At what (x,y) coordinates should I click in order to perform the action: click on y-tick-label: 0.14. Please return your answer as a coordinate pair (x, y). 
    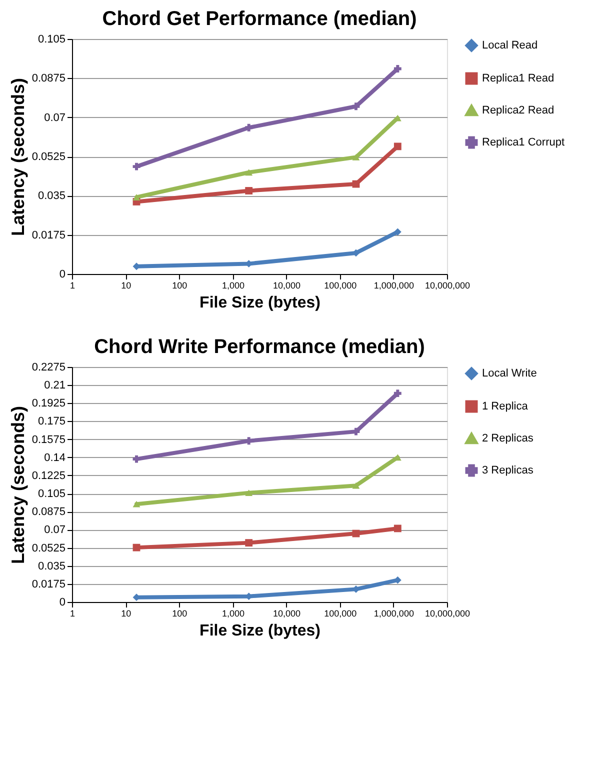
    Looking at the image, I should click on (55, 458).